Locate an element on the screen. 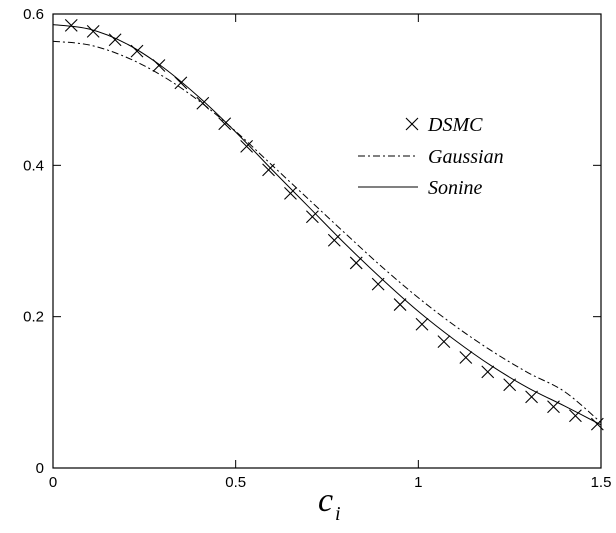  x-tick-label: 0 is located at coordinates (53, 482).